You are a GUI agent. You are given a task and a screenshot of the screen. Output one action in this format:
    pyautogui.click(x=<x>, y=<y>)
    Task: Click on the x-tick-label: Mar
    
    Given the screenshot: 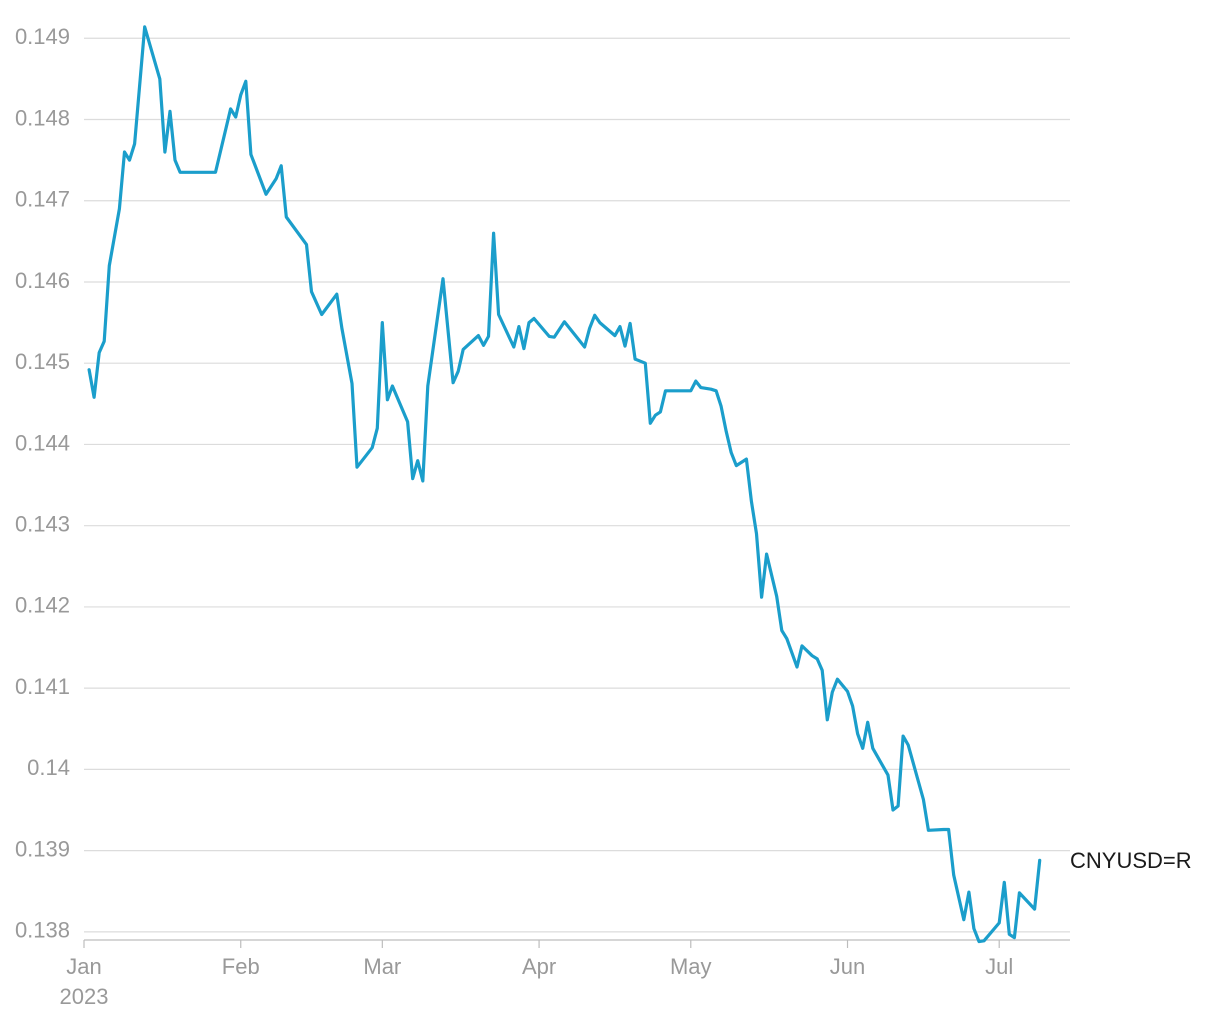 What is the action you would take?
    pyautogui.click(x=382, y=966)
    